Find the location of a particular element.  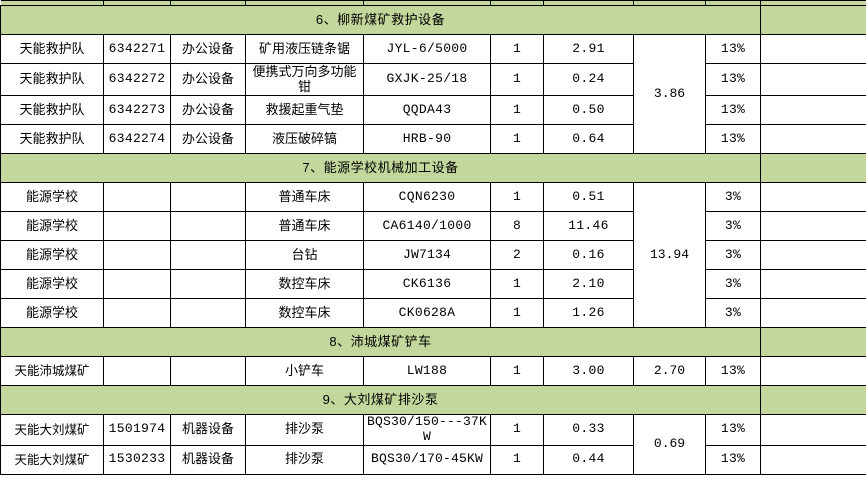

table-row: 能源学校 数控车床 CK0628A 1 1.26 3% is located at coordinates (433, 313).